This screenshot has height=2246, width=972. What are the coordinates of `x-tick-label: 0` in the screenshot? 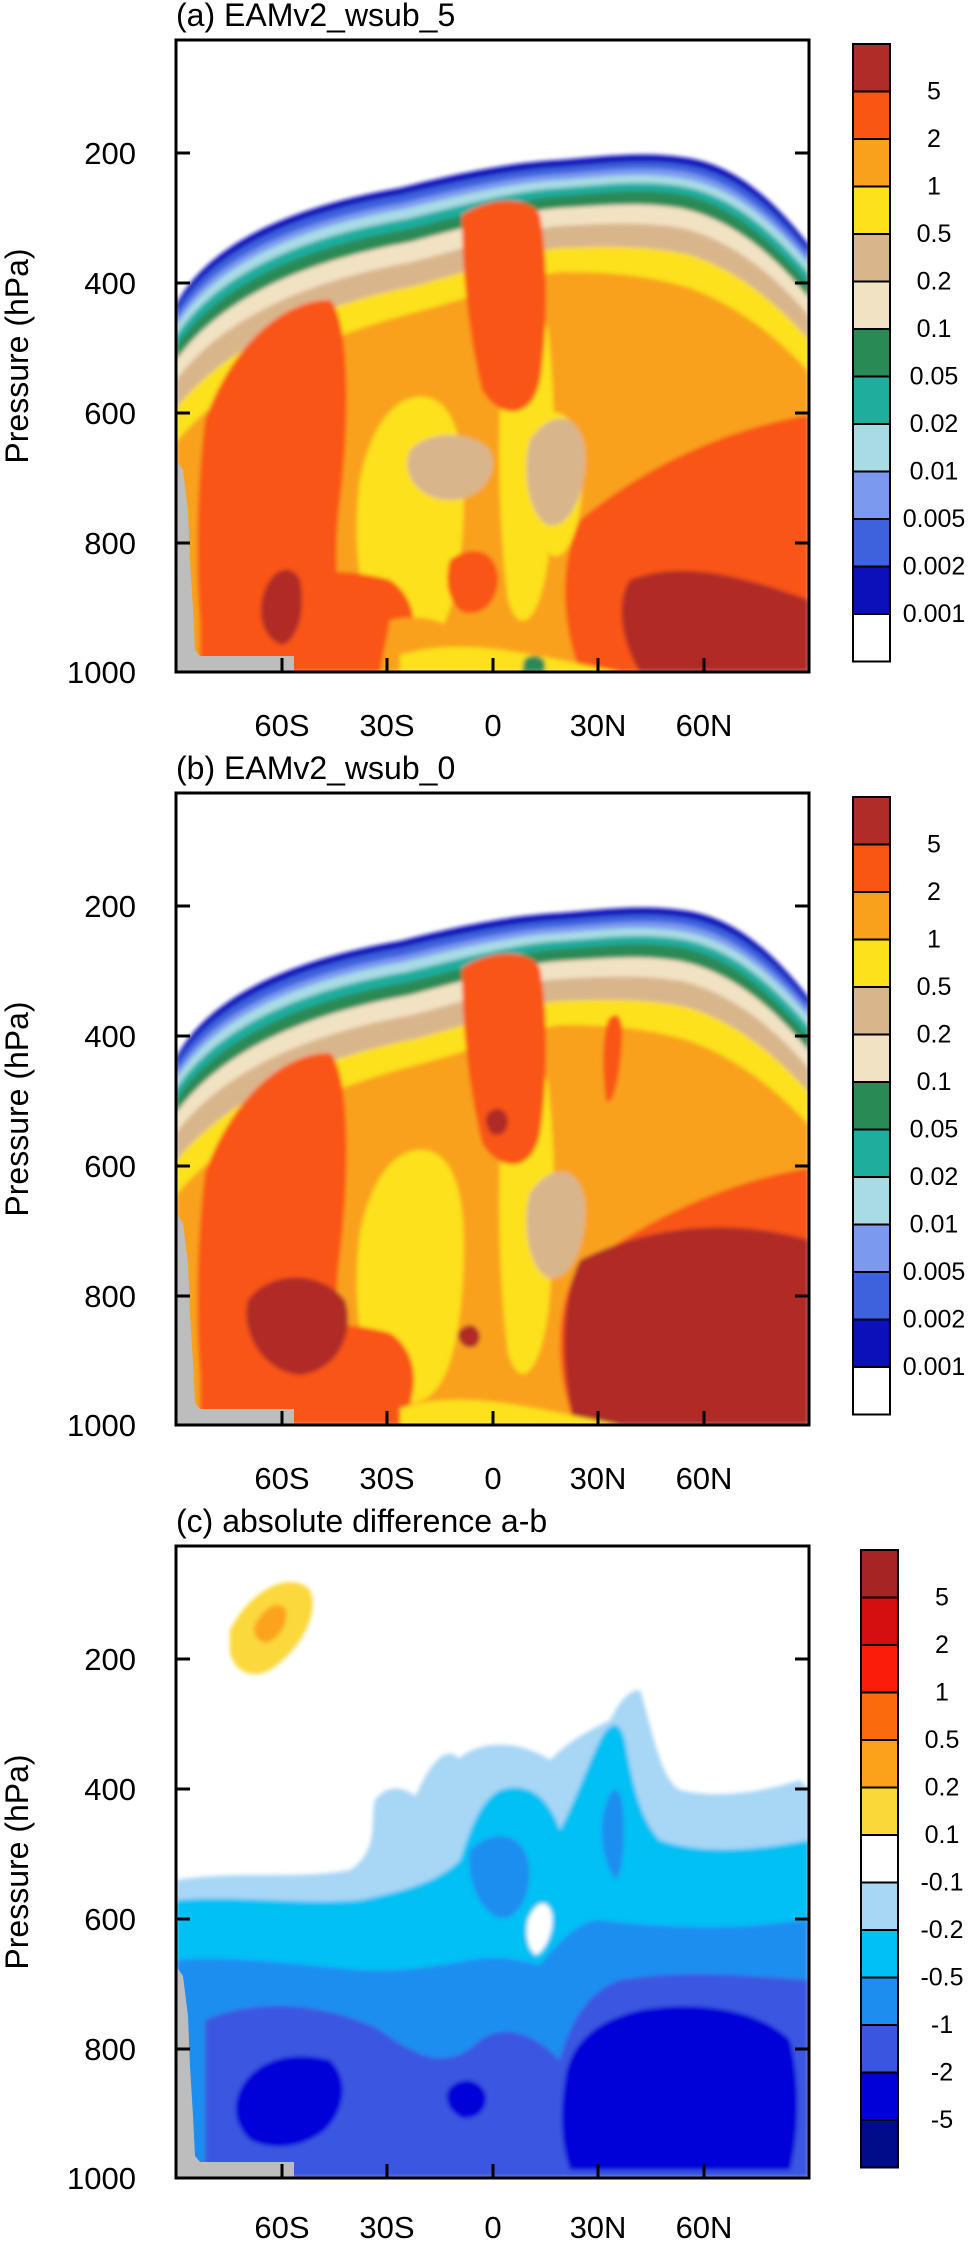 It's located at (492, 2227).